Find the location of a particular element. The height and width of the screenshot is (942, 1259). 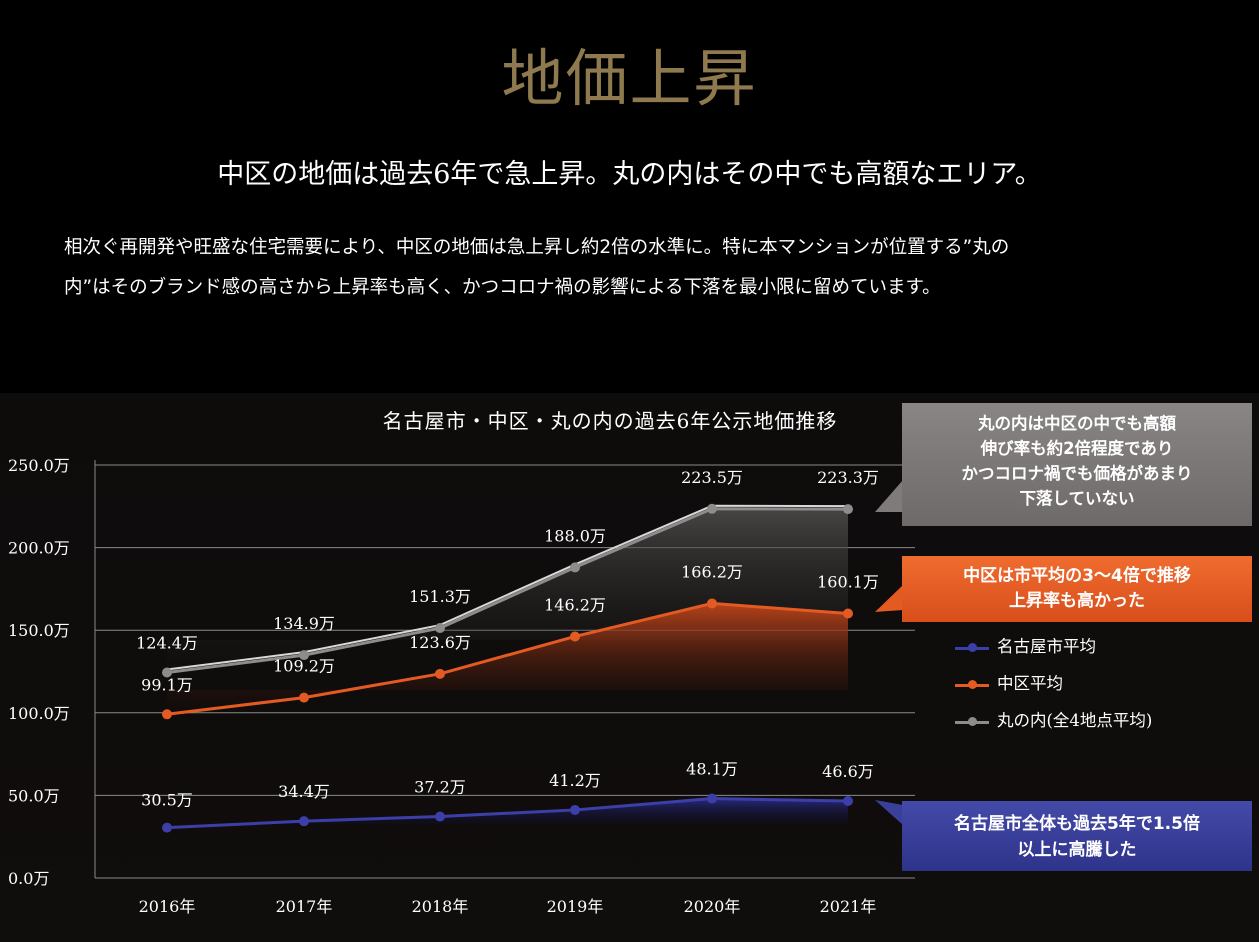

naka-callout-line: 上昇率も高かった is located at coordinates (1077, 601).